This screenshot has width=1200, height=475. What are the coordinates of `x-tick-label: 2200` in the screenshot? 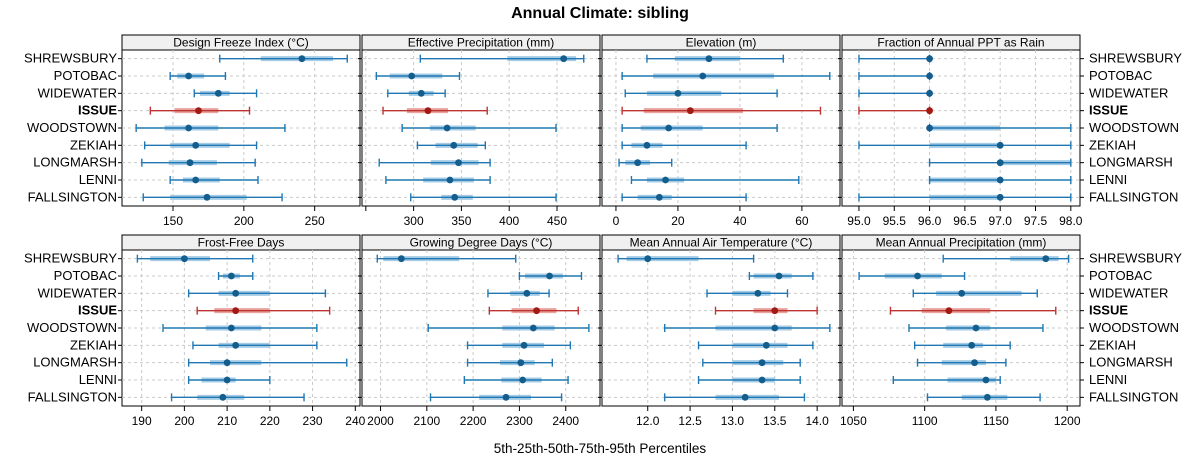 It's located at (473, 421).